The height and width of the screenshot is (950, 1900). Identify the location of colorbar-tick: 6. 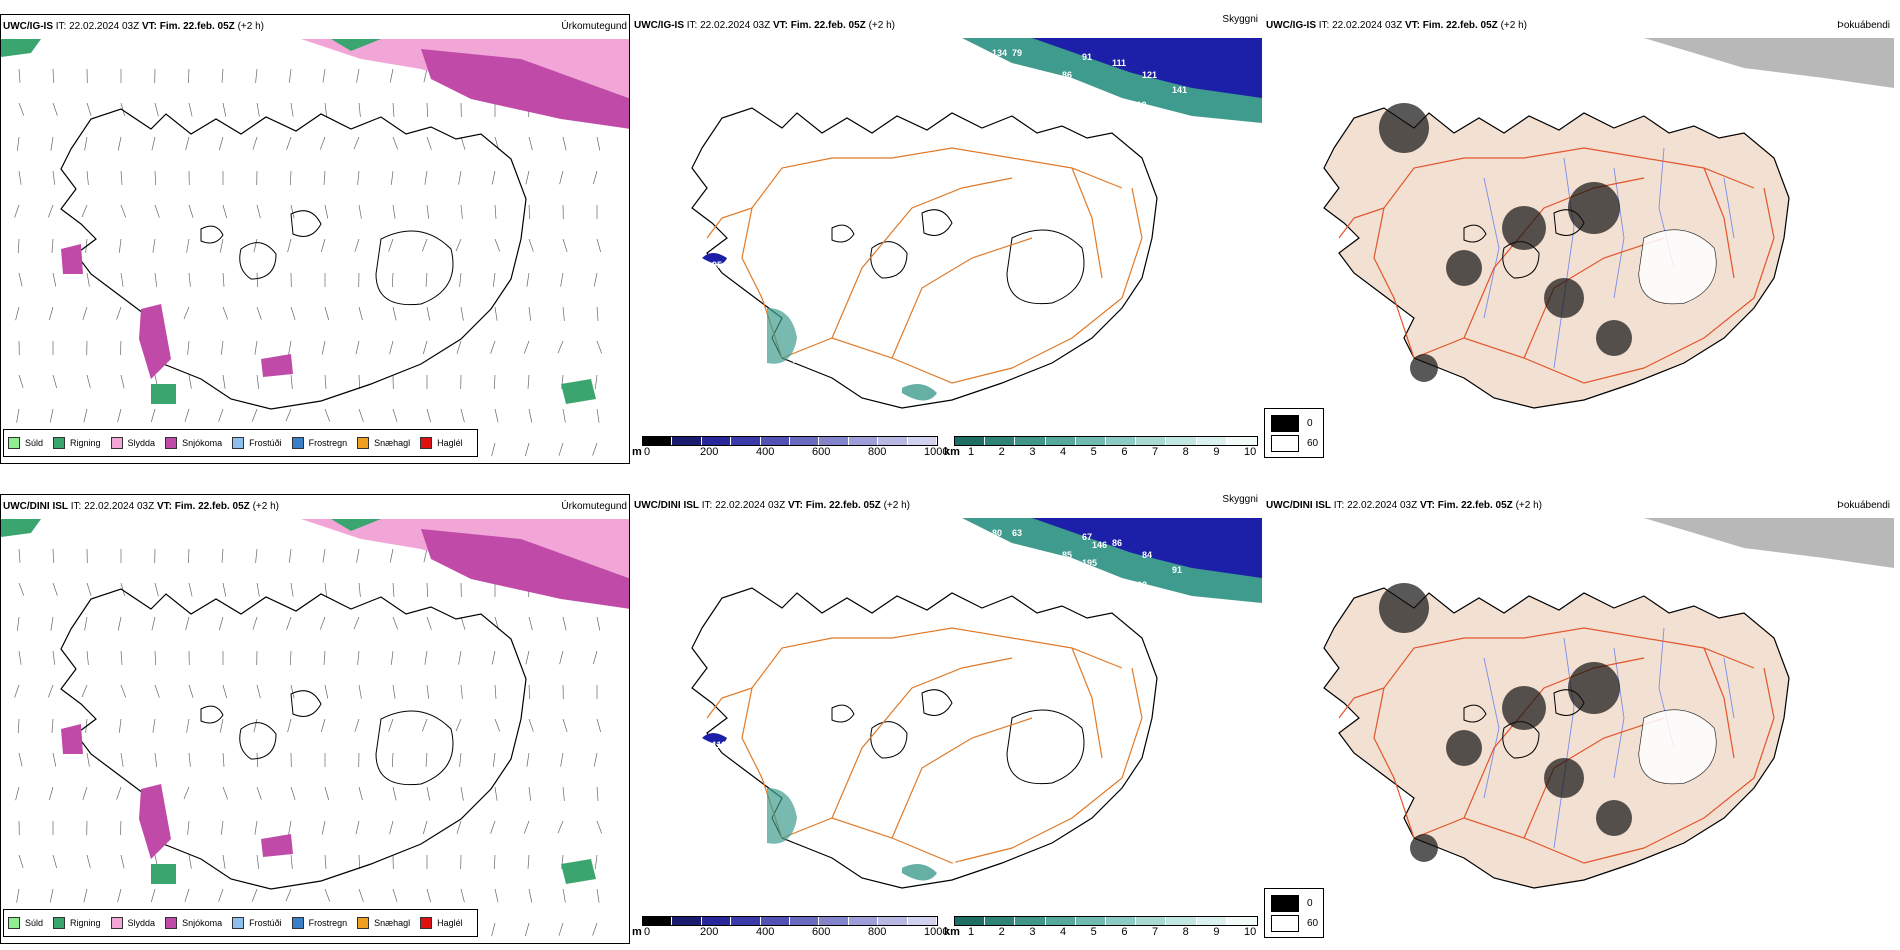
(1124, 452).